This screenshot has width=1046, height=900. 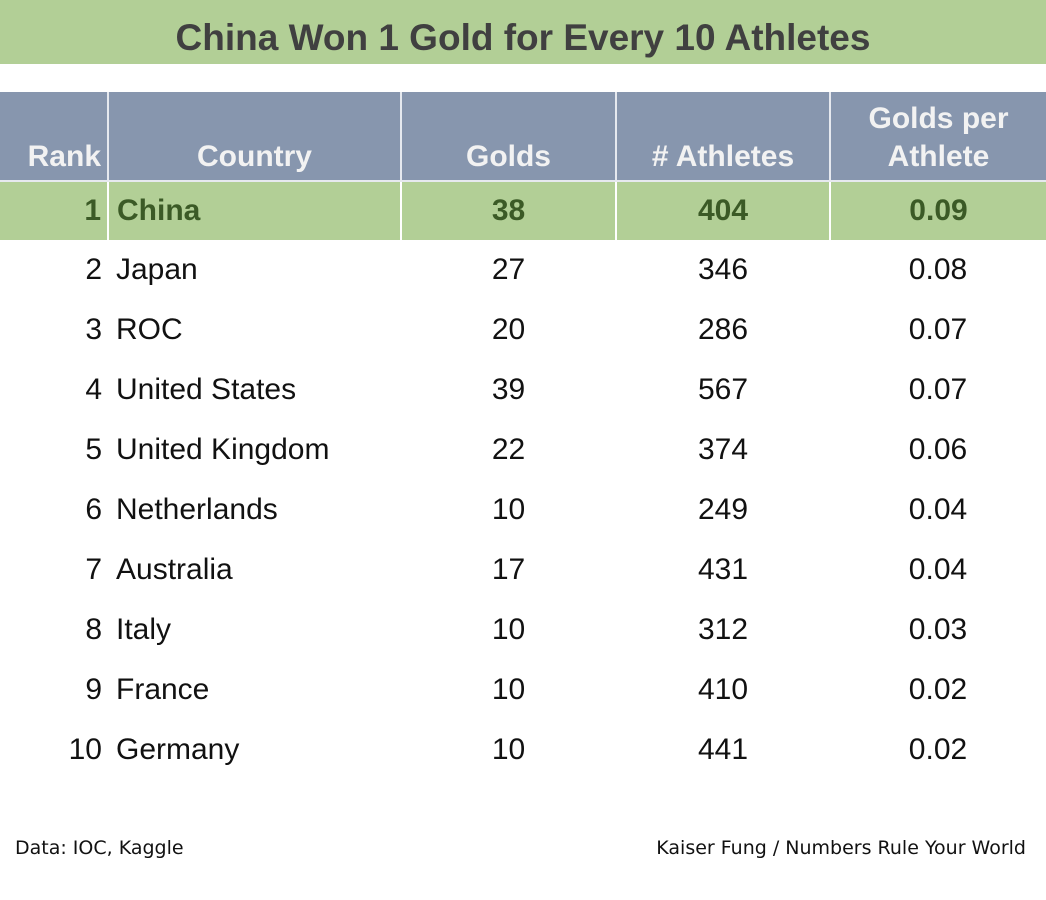 What do you see at coordinates (938, 629) in the screenshot?
I see `cell-golds-per-athlete: 0.03` at bounding box center [938, 629].